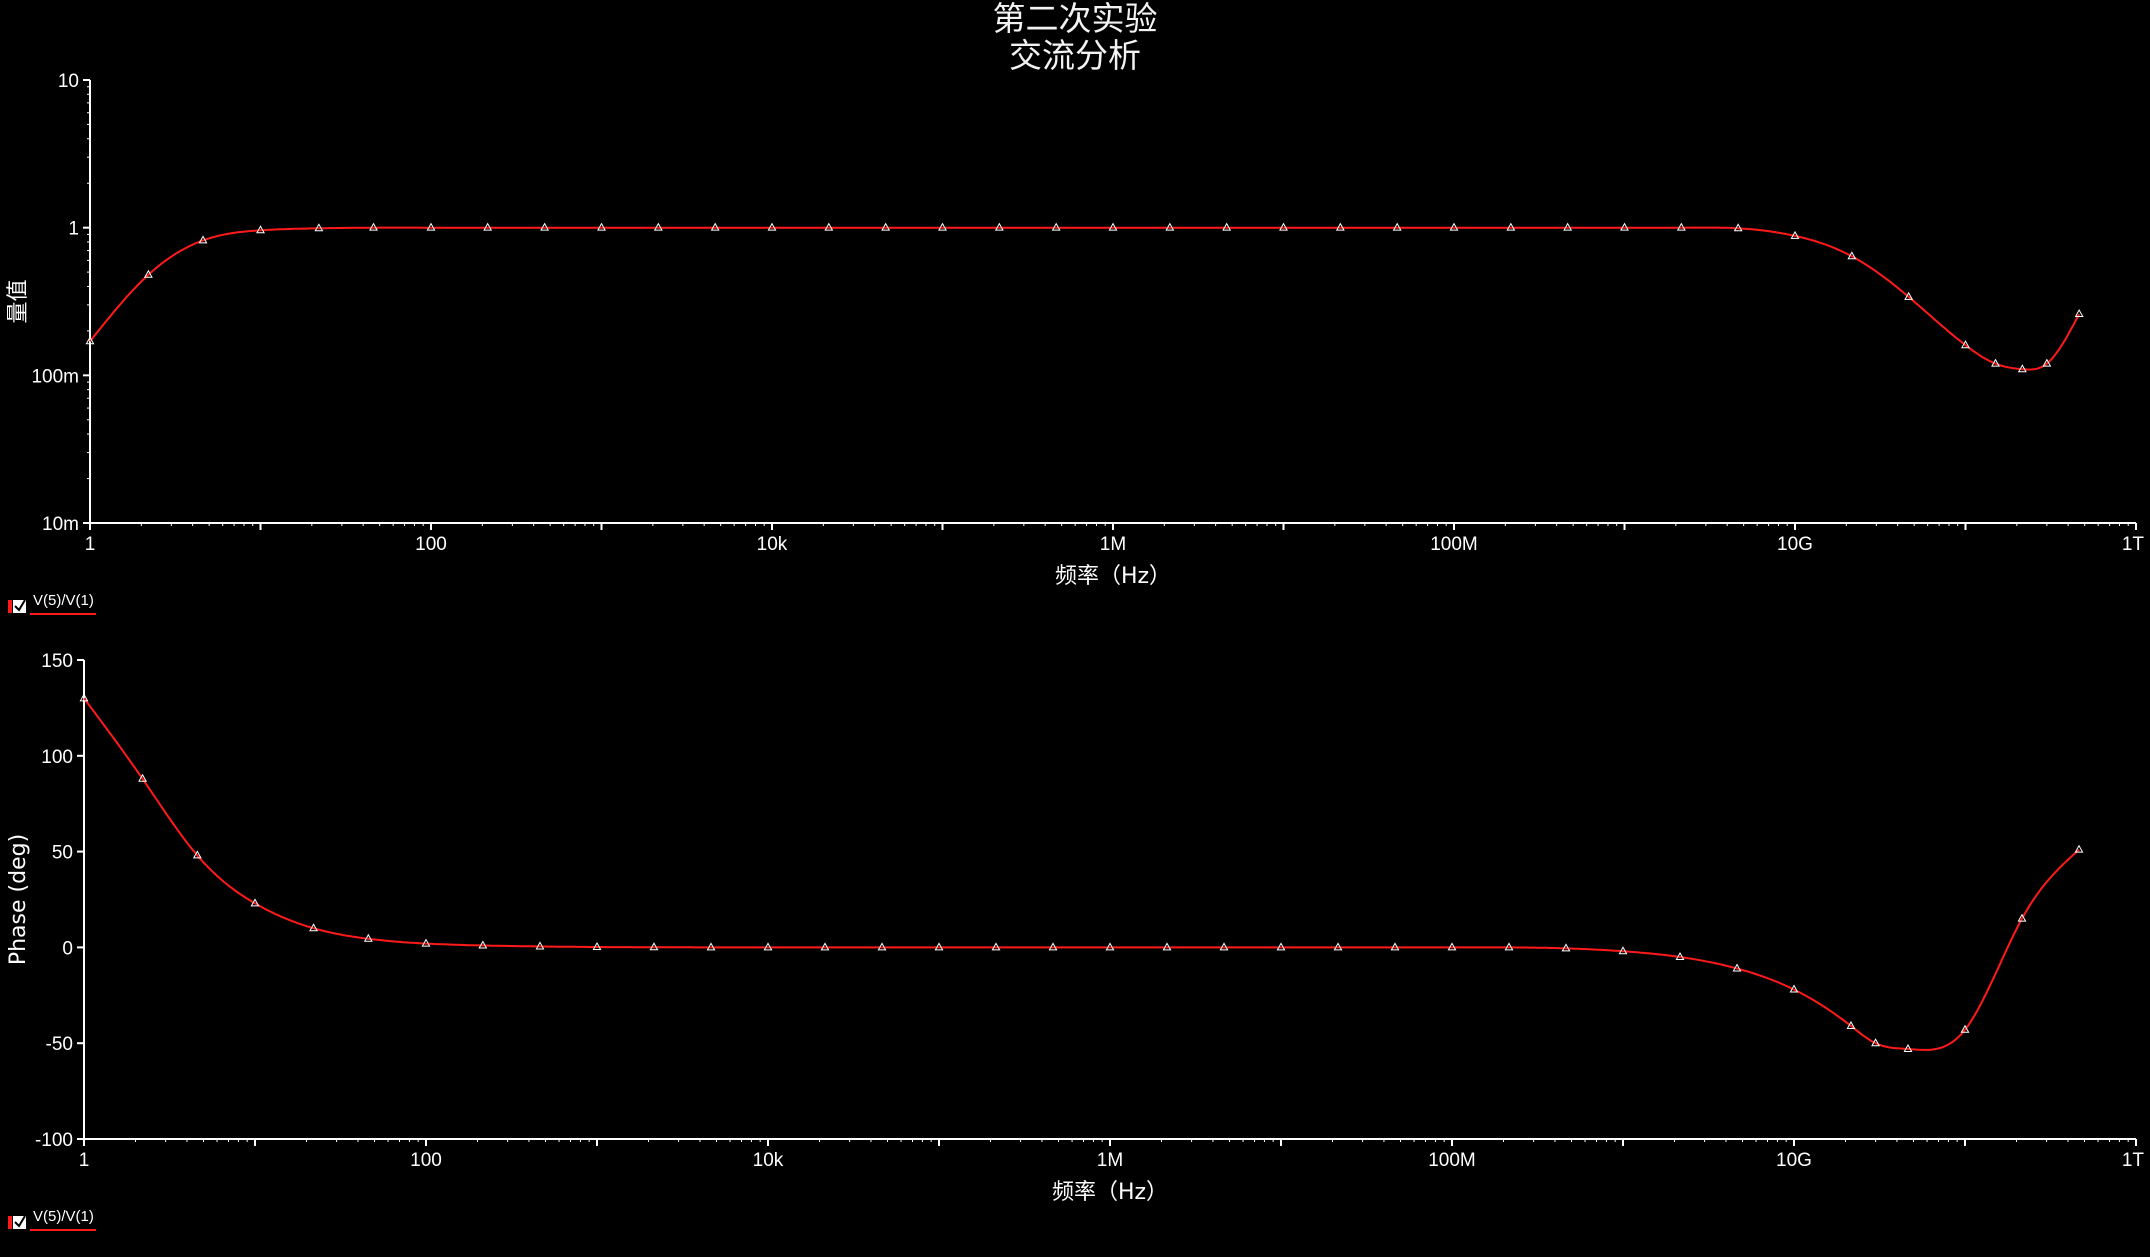 This screenshot has height=1257, width=2150. I want to click on y-tick-label: 100, so click(57, 757).